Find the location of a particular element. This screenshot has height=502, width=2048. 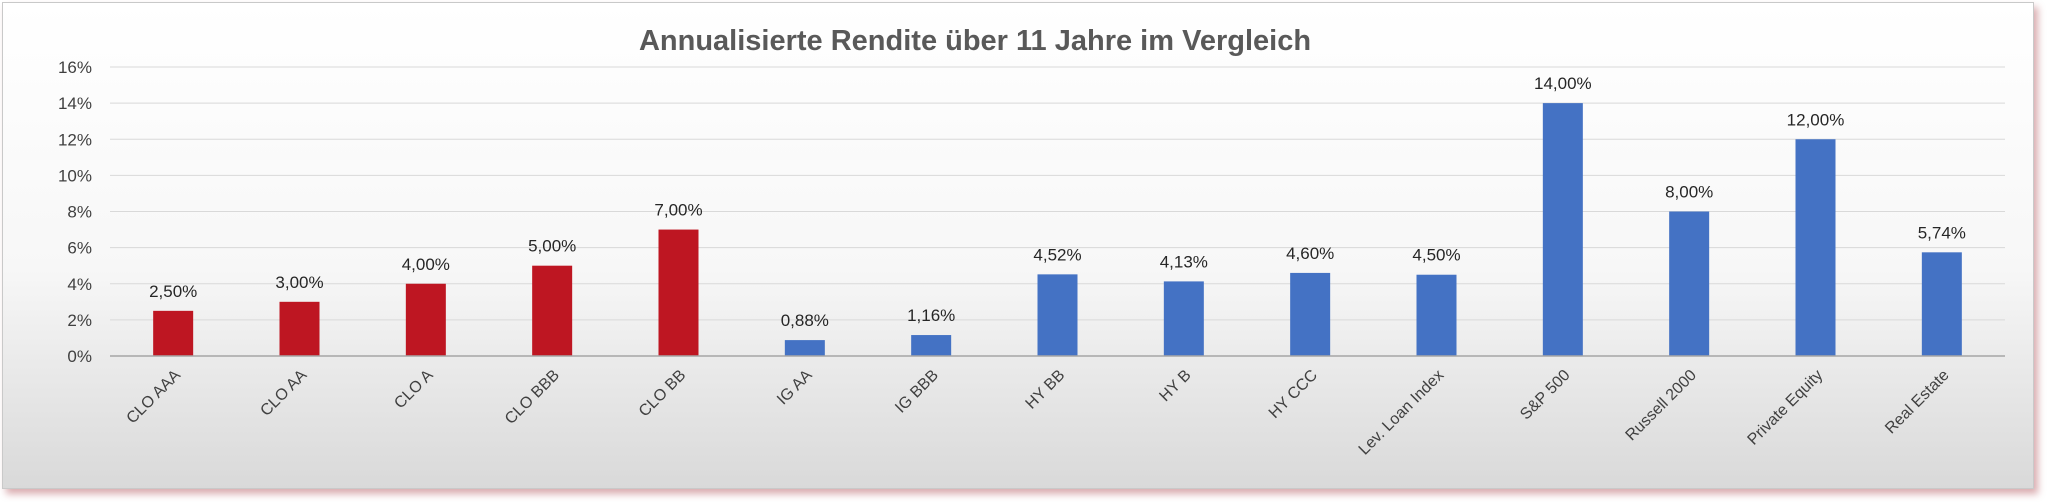

x-tick-label: HY B is located at coordinates (1175, 386).